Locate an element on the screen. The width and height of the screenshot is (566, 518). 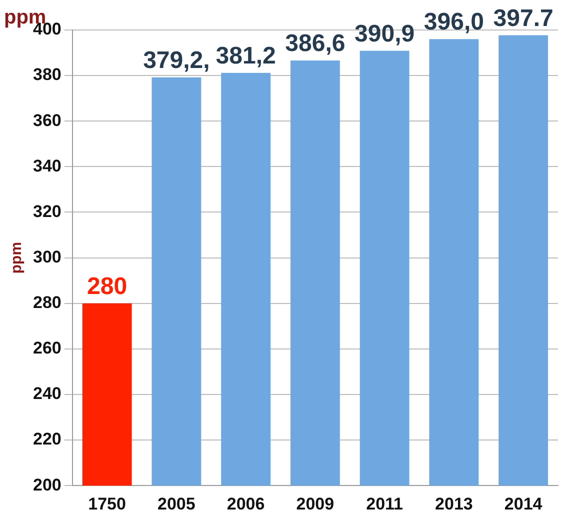
y-tick-label: 200 is located at coordinates (47, 484).